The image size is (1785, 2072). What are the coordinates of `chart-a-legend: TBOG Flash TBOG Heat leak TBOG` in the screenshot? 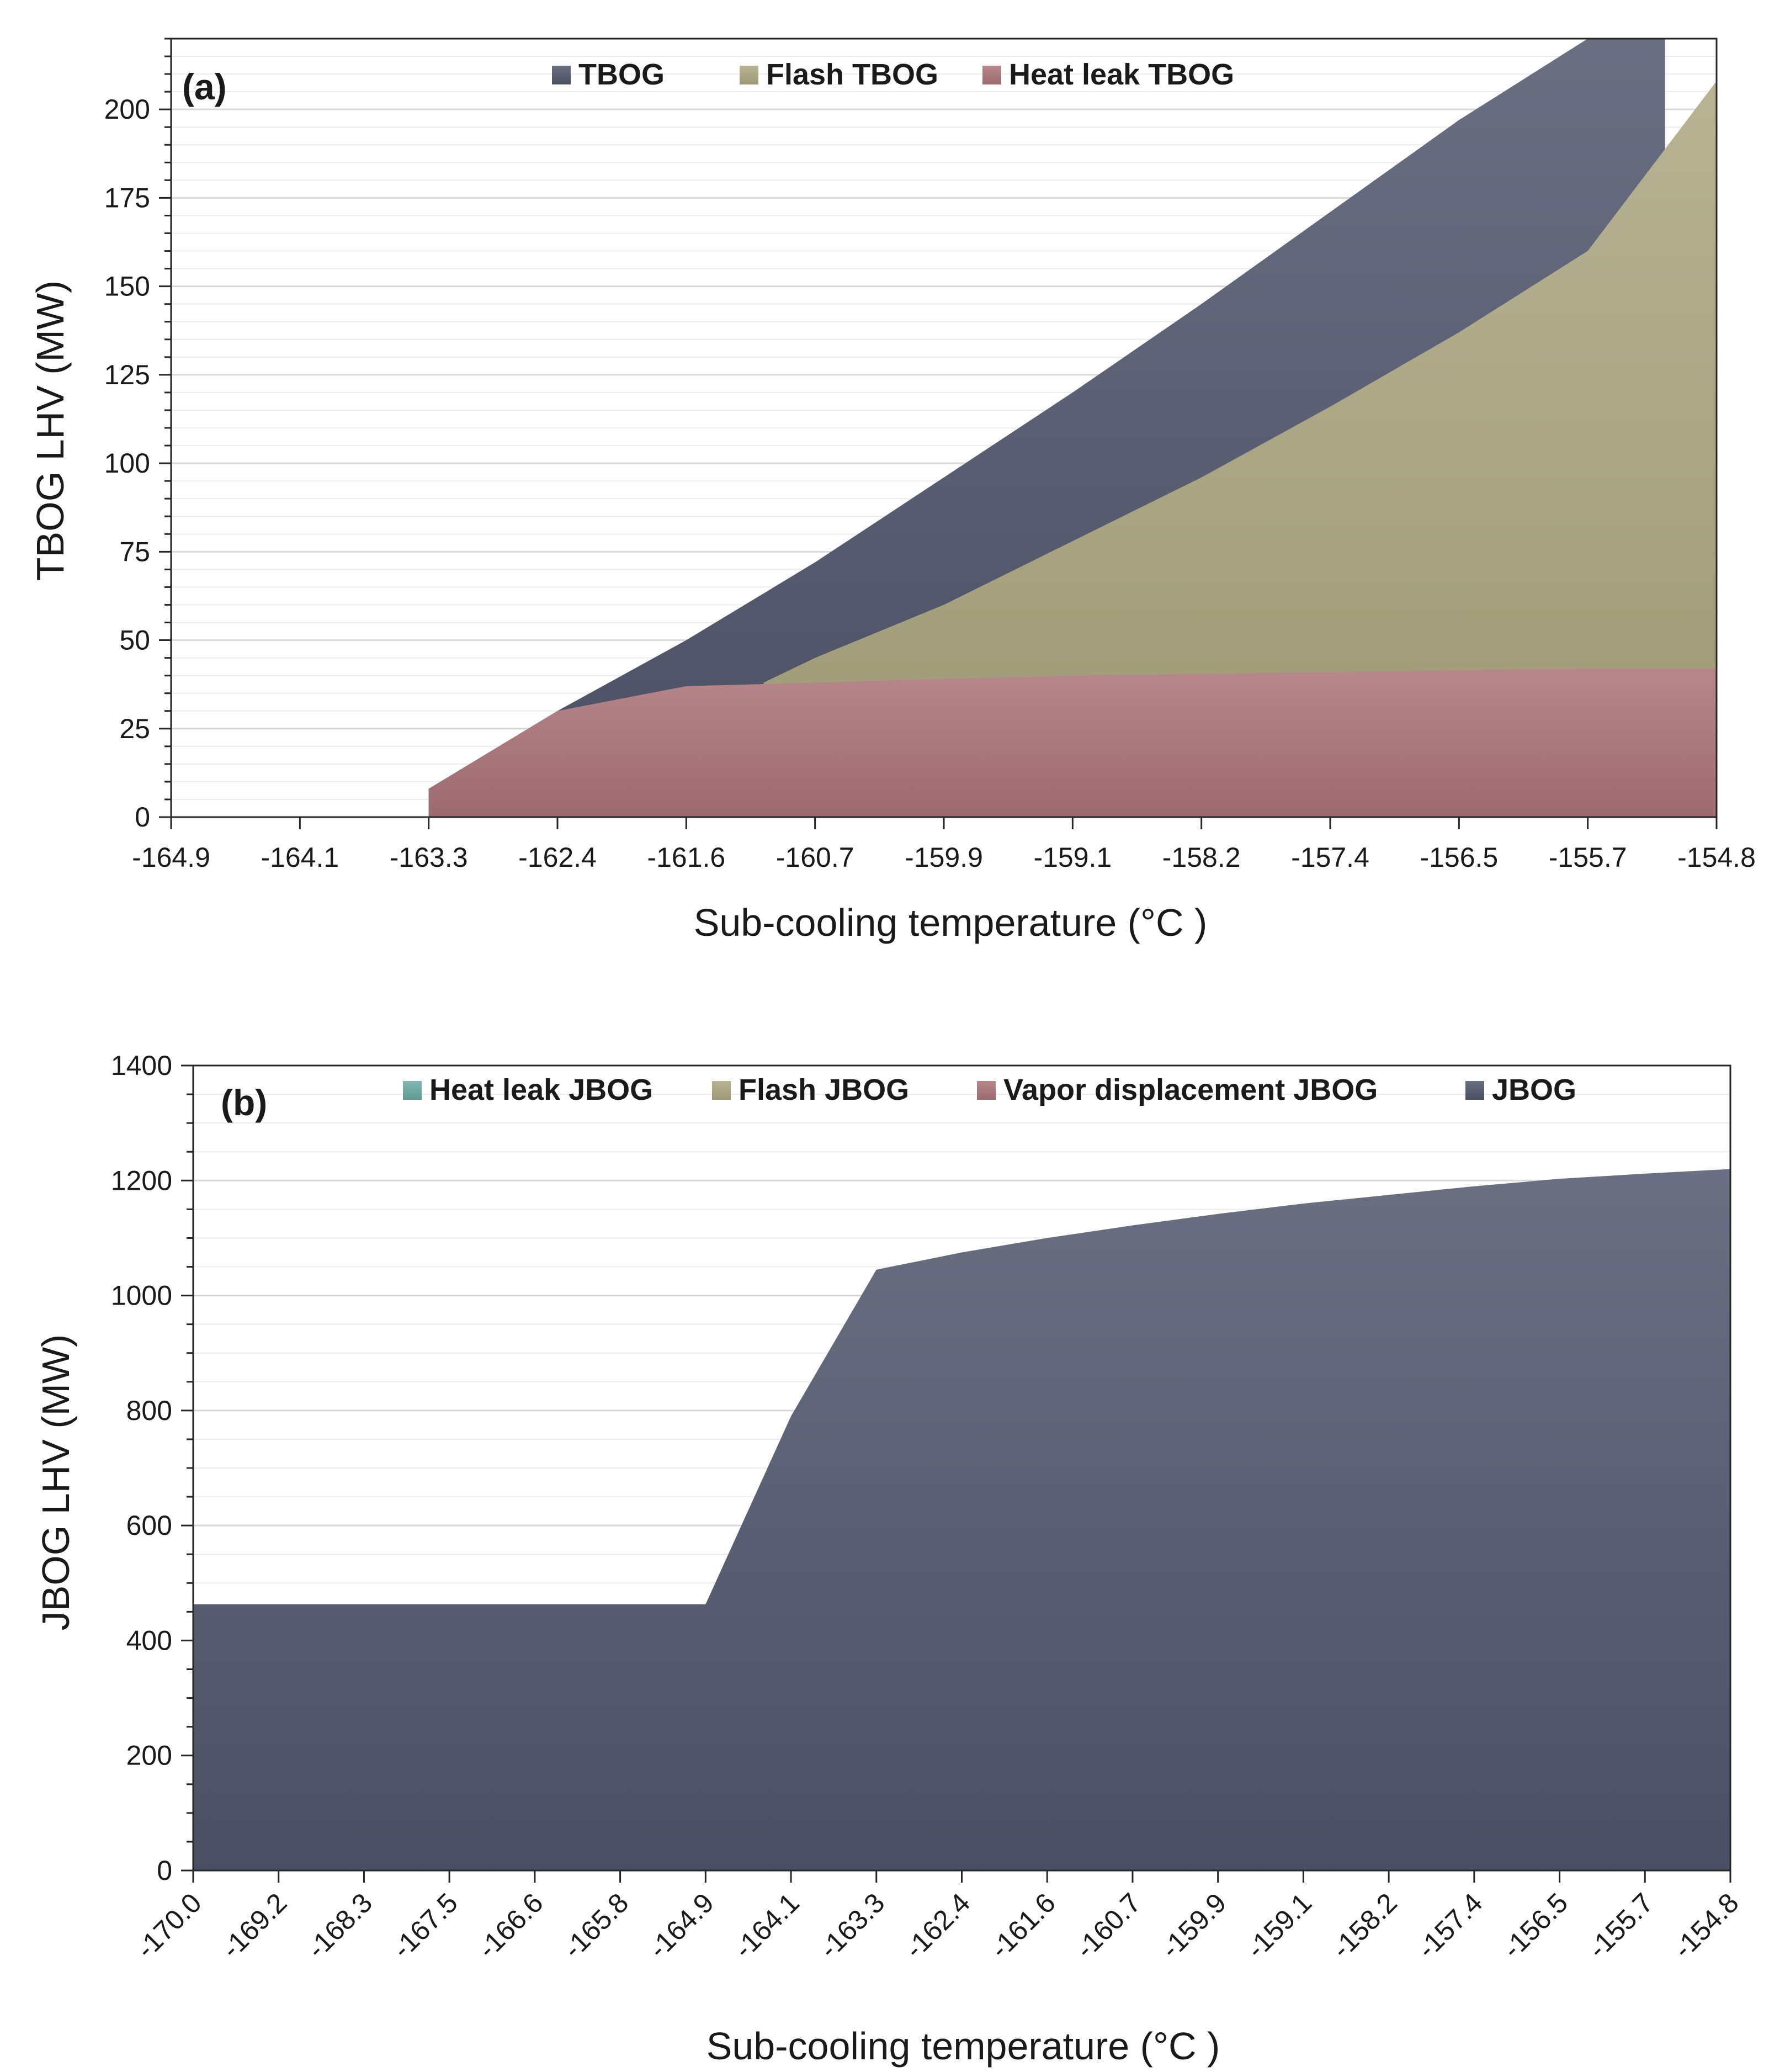 It's located at (893, 74).